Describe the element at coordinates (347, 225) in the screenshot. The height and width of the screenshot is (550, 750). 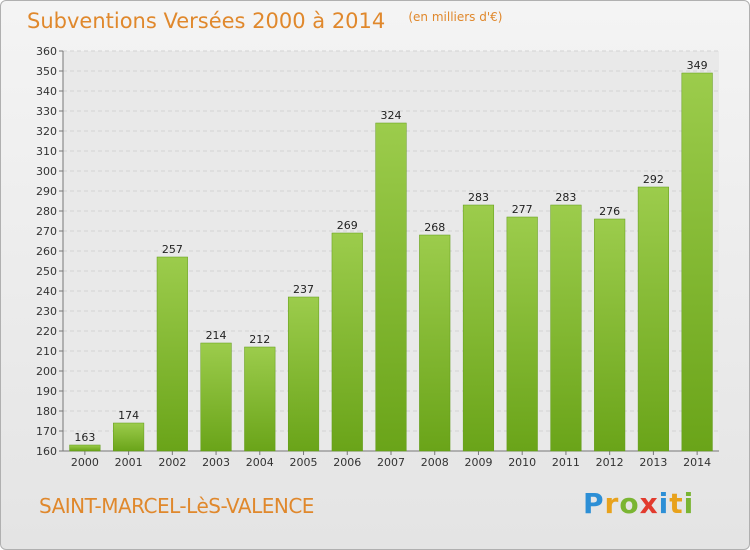
I see `value-label-2006: 269` at that location.